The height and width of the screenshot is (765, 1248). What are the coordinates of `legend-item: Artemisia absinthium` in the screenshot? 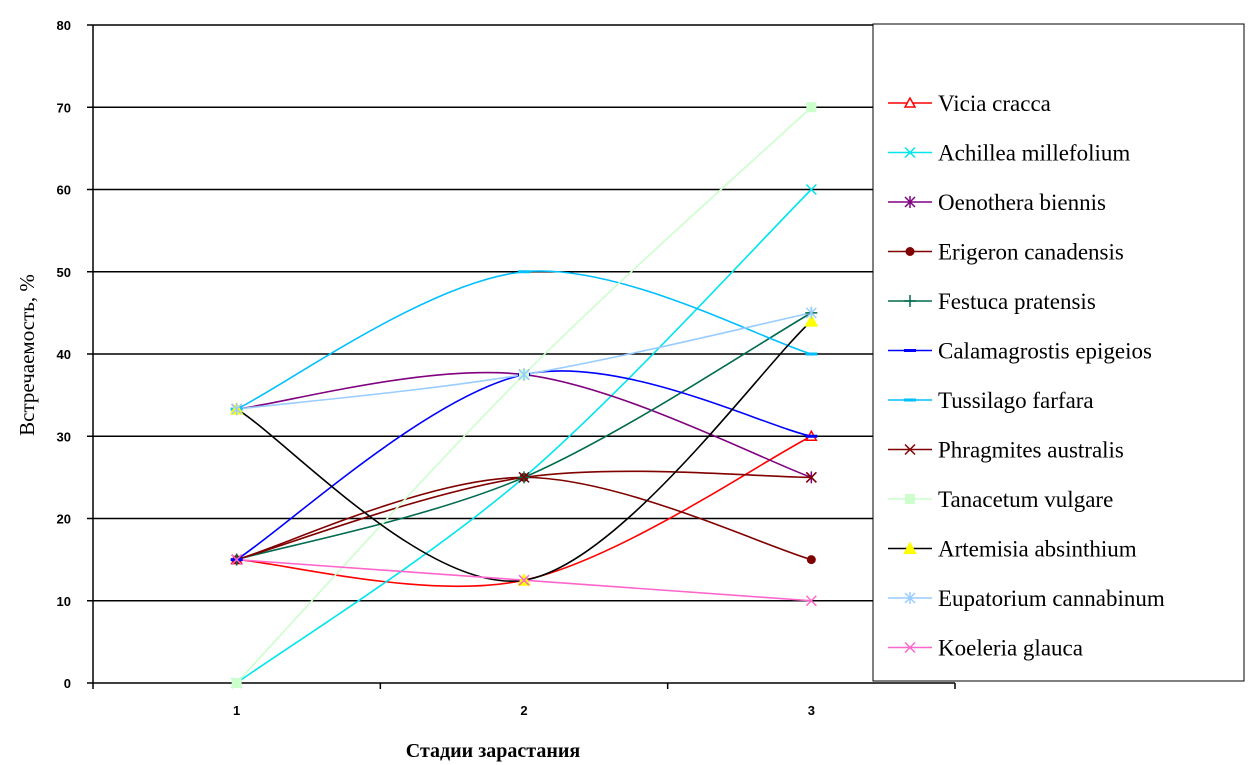 It's located at (1012, 549).